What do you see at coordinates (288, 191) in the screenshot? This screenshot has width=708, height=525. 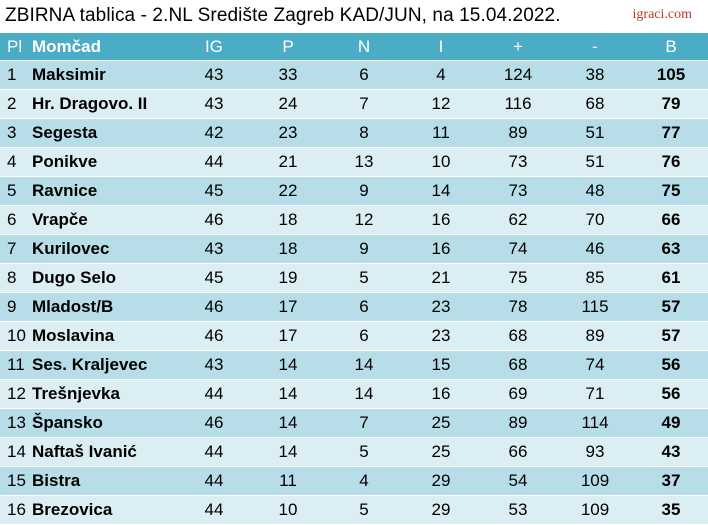 I see `wins-cell: 22` at bounding box center [288, 191].